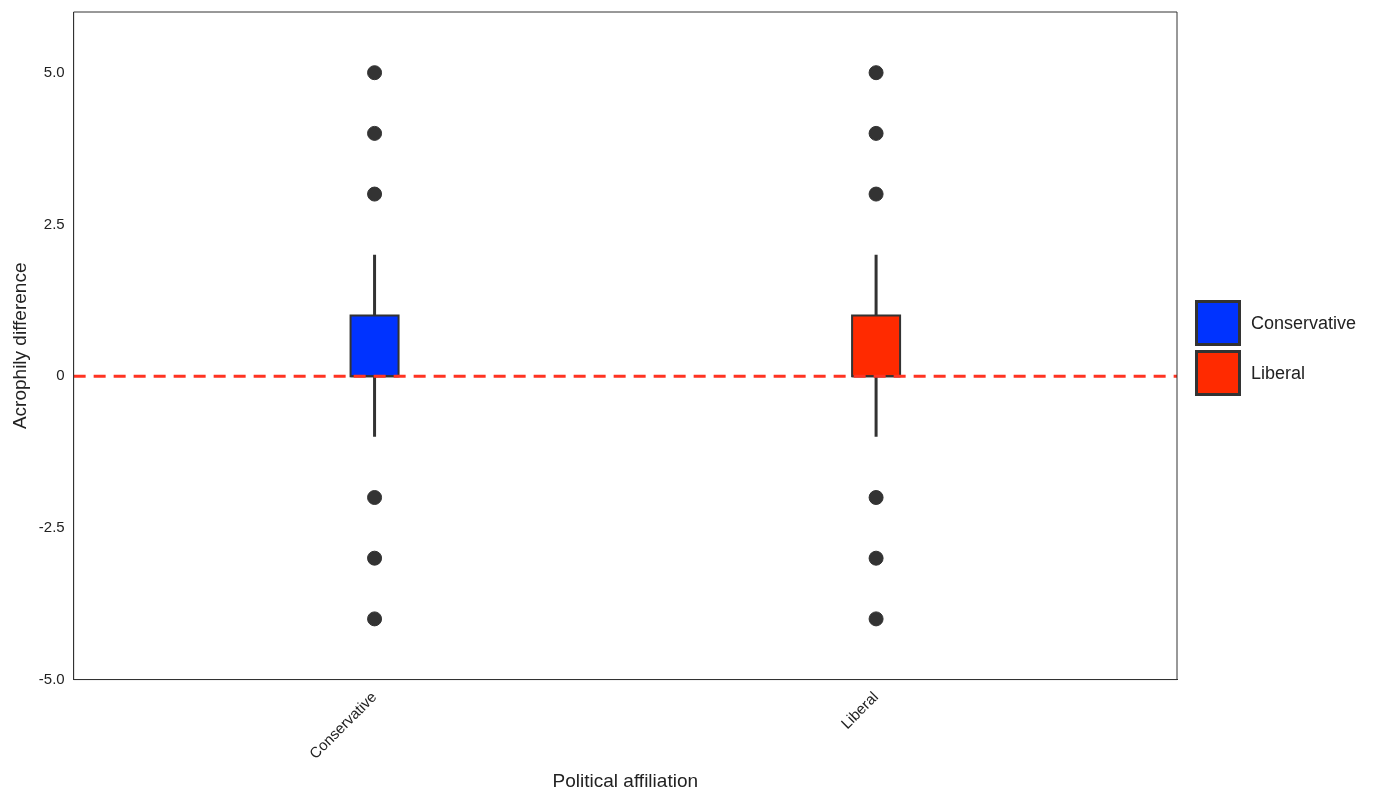 This screenshot has height=802, width=1375. What do you see at coordinates (625, 780) in the screenshot?
I see `x-axis-title: Political affiliation` at bounding box center [625, 780].